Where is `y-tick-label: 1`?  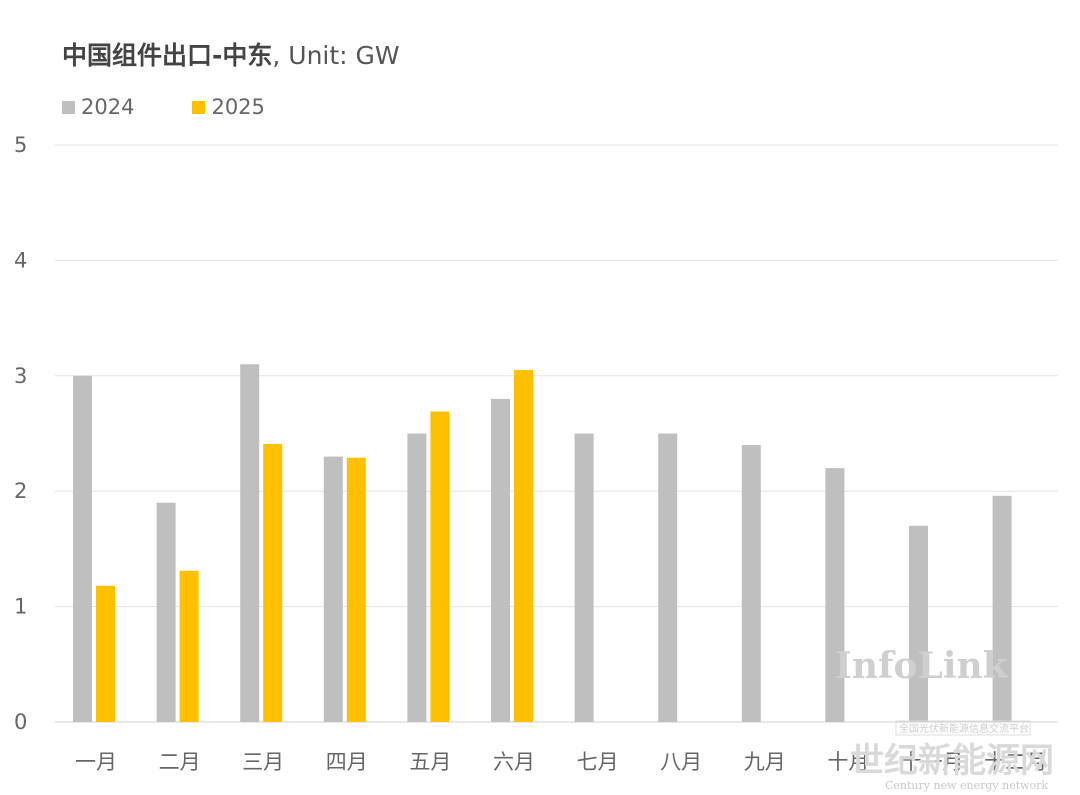 y-tick-label: 1 is located at coordinates (20, 607).